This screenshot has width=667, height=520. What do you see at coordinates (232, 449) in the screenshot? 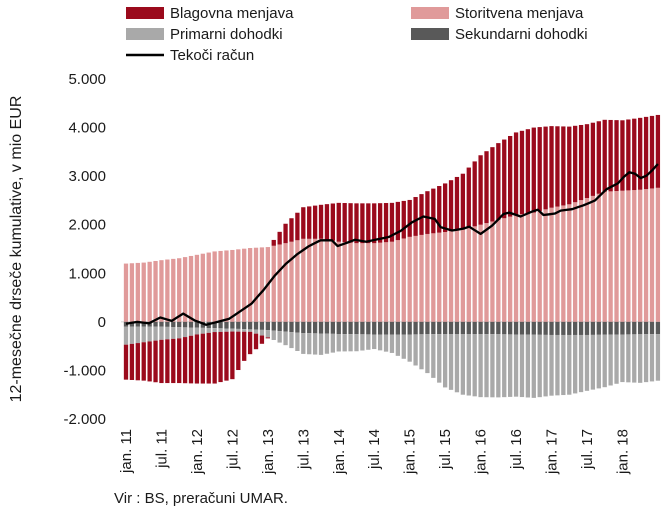
I see `x-tick-label: jul. 12` at bounding box center [232, 449].